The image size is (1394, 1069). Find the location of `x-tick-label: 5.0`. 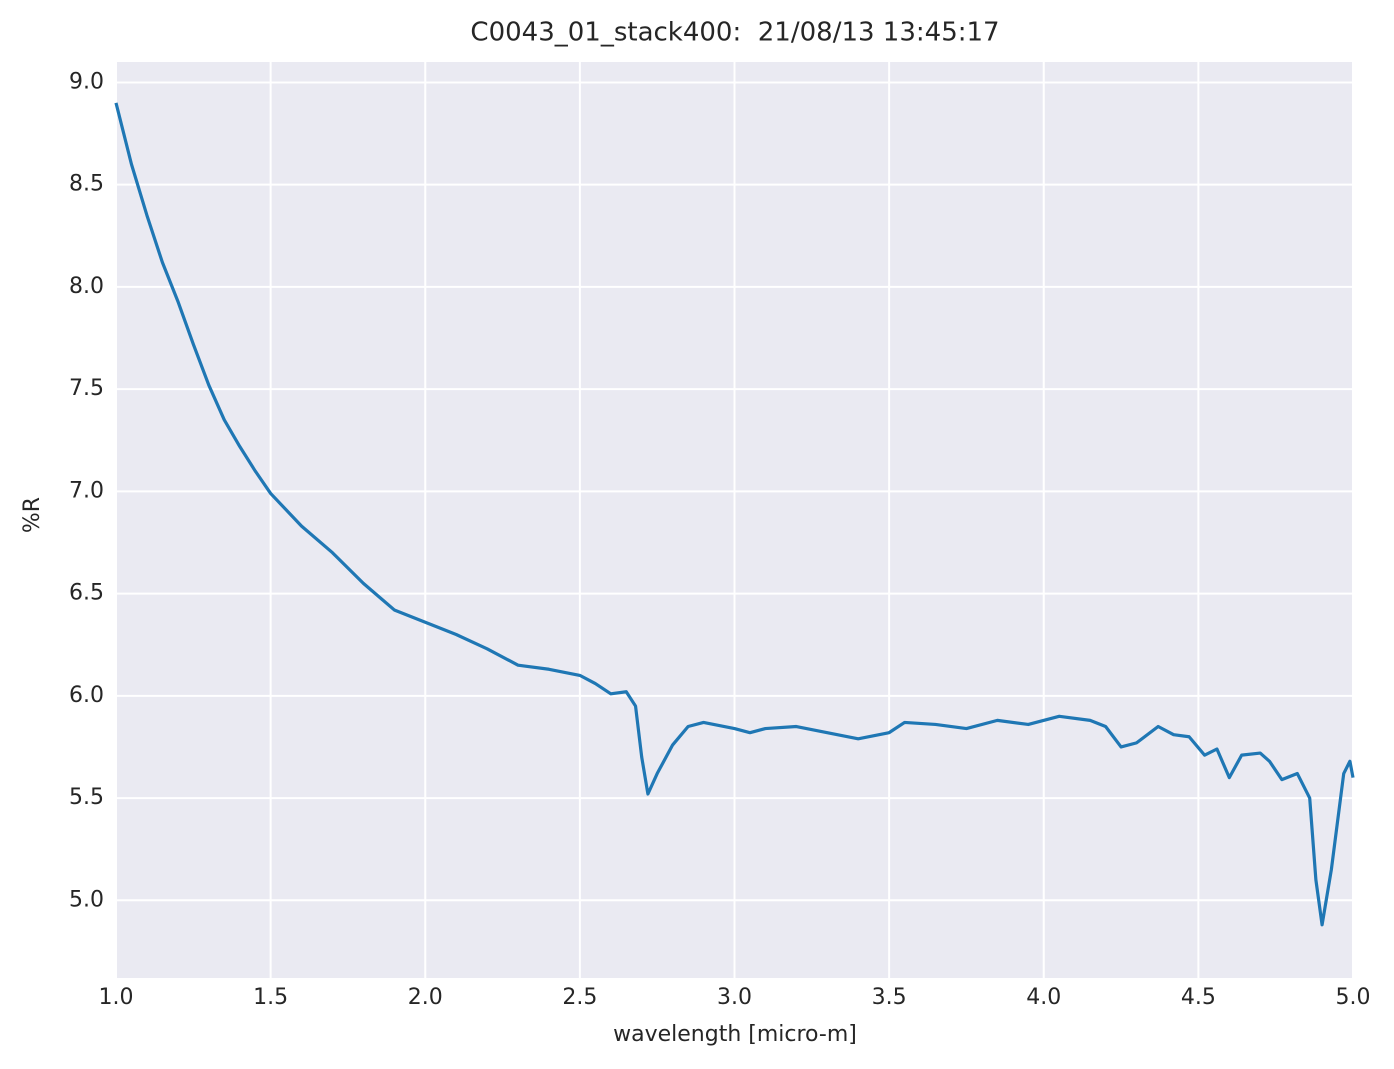

x-tick-label: 5.0 is located at coordinates (1353, 997).